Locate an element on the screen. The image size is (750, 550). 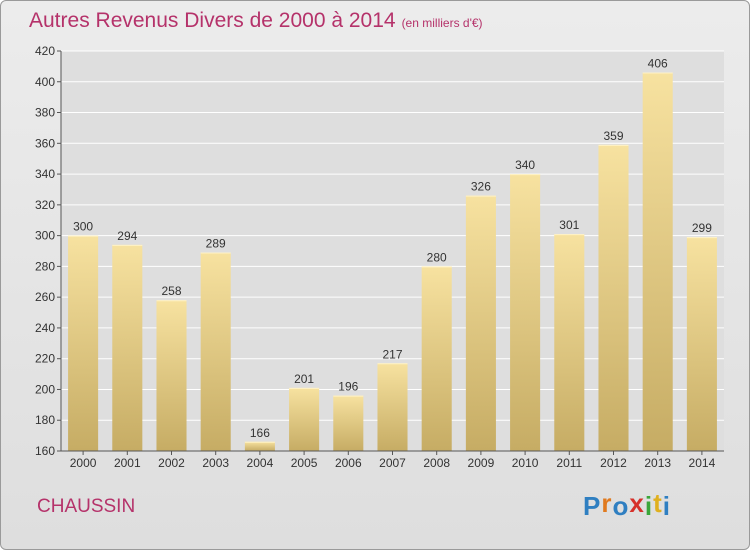
chart-subtitle: (en milliers d'€) is located at coordinates (442, 23).